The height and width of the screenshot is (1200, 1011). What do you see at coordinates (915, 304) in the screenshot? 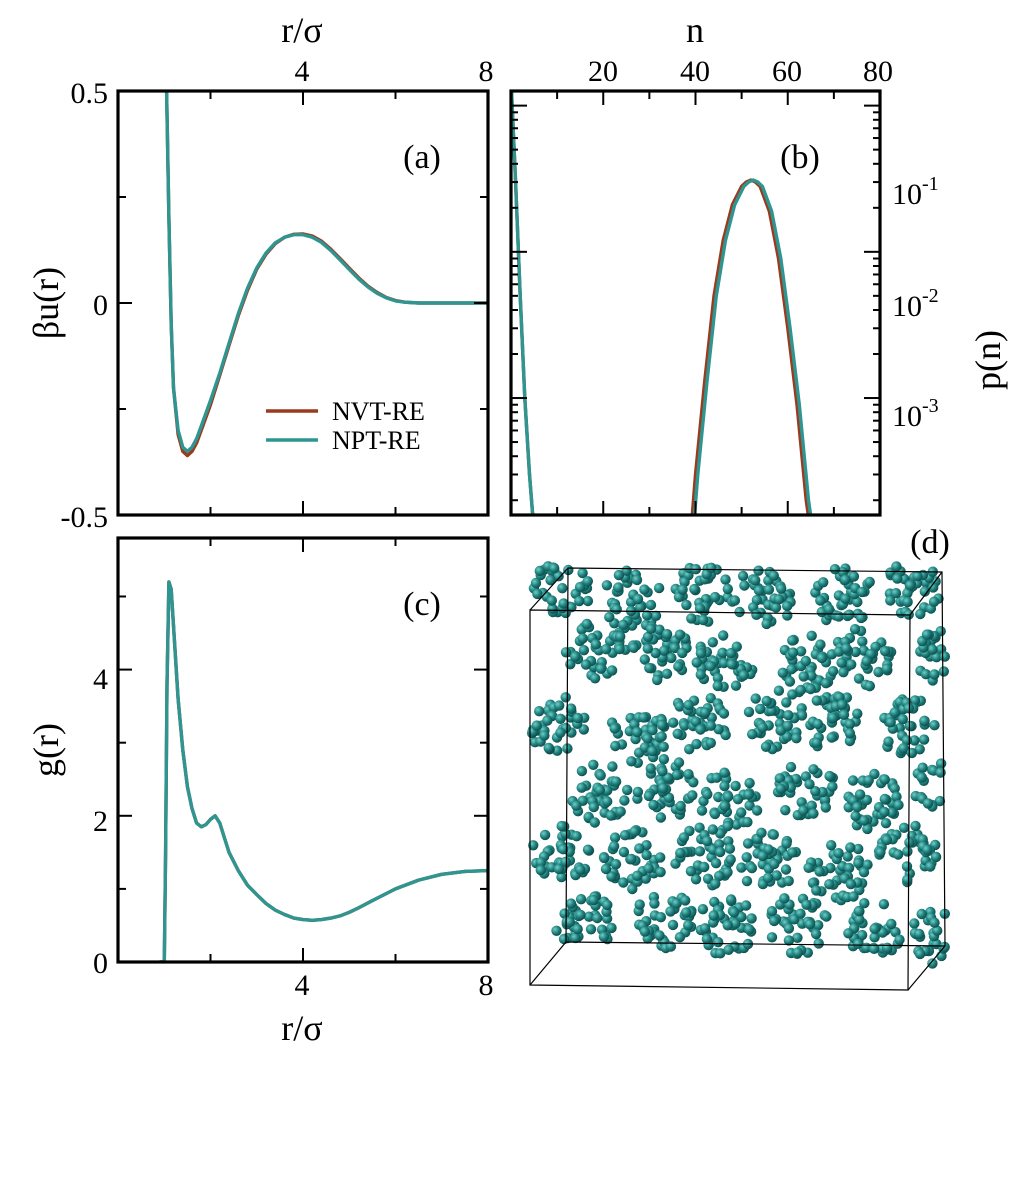
I see `panel-b-ytick-label: 10⁻²` at bounding box center [915, 304].